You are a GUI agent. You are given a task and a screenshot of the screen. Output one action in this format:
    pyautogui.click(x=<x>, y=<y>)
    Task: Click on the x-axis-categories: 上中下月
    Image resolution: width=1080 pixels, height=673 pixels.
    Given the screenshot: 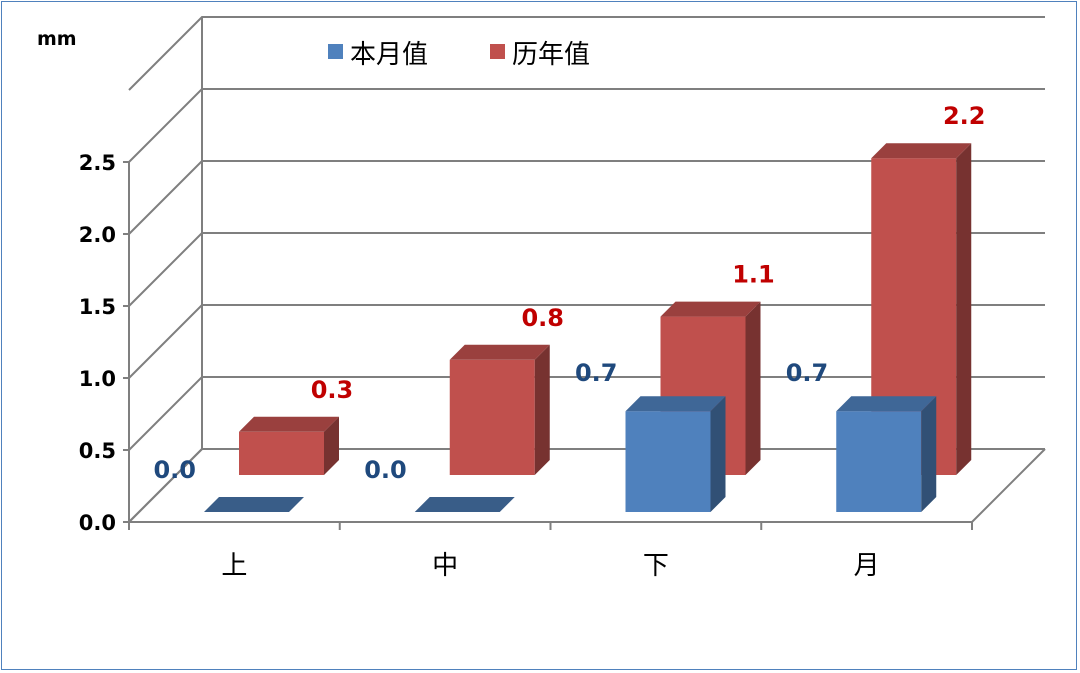 What is the action you would take?
    pyautogui.click(x=550, y=551)
    